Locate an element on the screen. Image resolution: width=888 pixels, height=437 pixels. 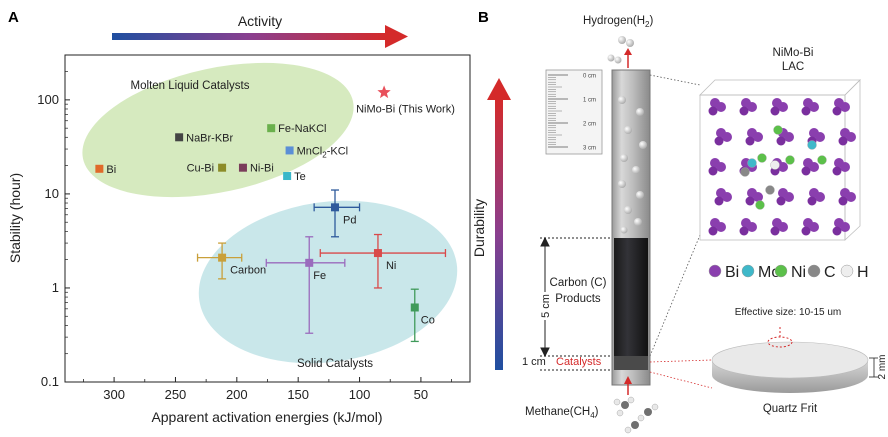
x-tick-label: 200 is located at coordinates (237, 394).